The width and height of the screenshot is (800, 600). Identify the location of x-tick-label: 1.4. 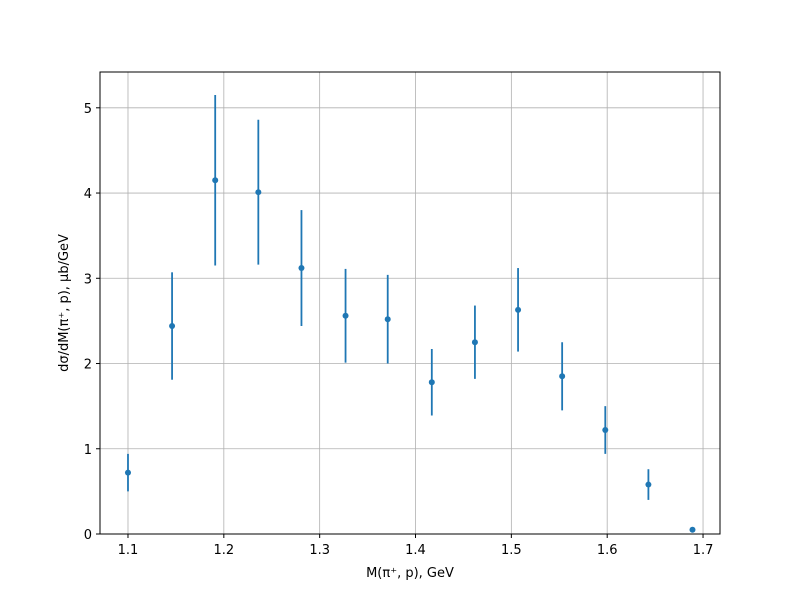
(415, 550).